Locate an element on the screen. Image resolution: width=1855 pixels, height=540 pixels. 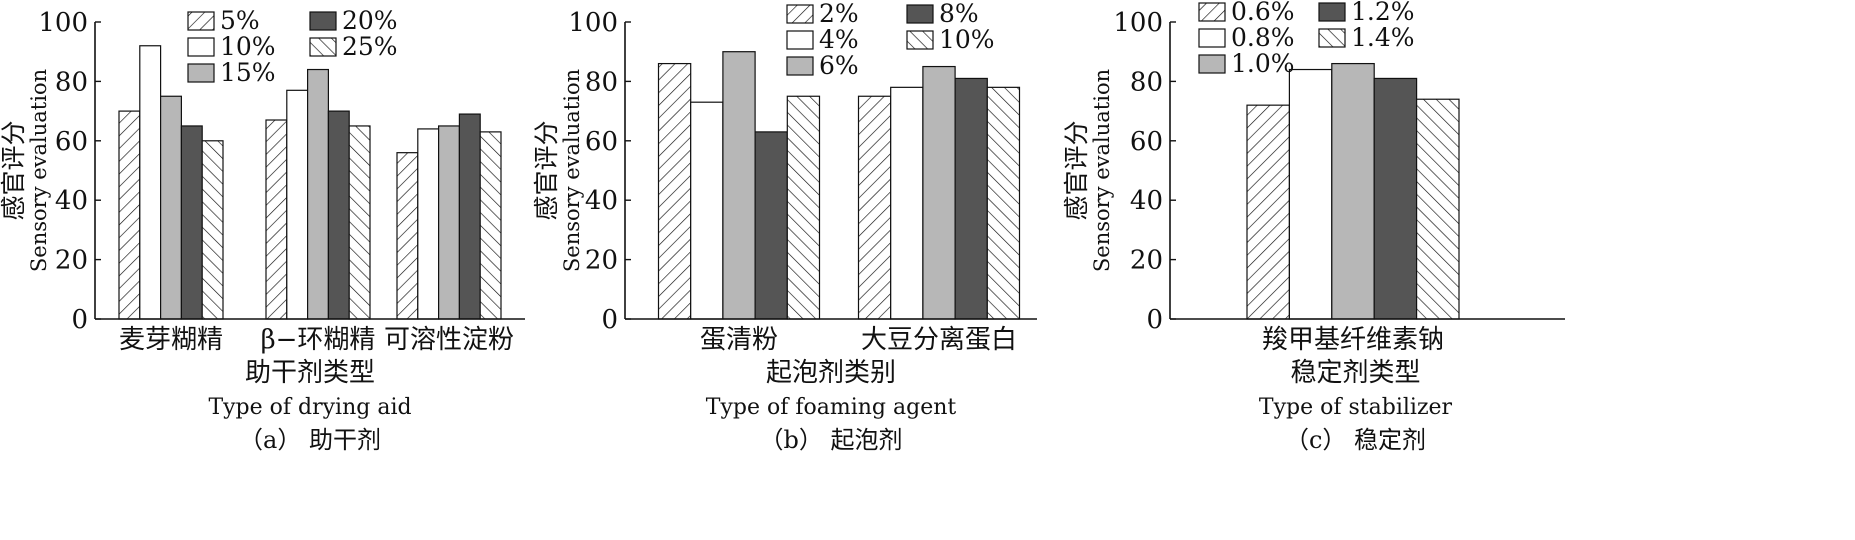
bar-15%-麦芽糊精 is located at coordinates (171, 207).